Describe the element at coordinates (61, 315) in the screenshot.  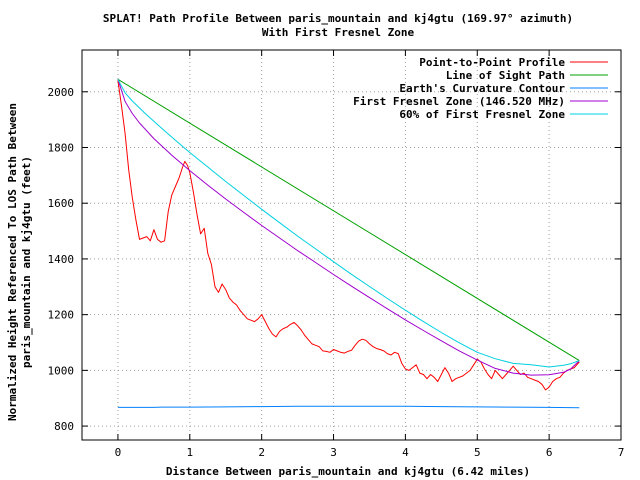
I see `y-tick-label: 1200` at that location.